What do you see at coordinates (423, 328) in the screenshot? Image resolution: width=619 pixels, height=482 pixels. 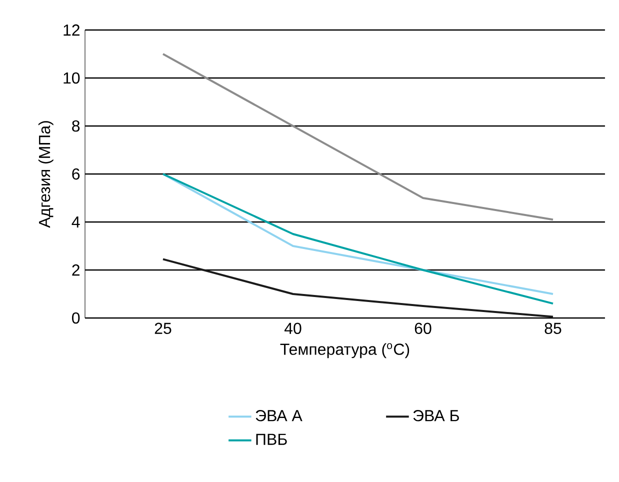 I see `x-tick-label: 60` at bounding box center [423, 328].